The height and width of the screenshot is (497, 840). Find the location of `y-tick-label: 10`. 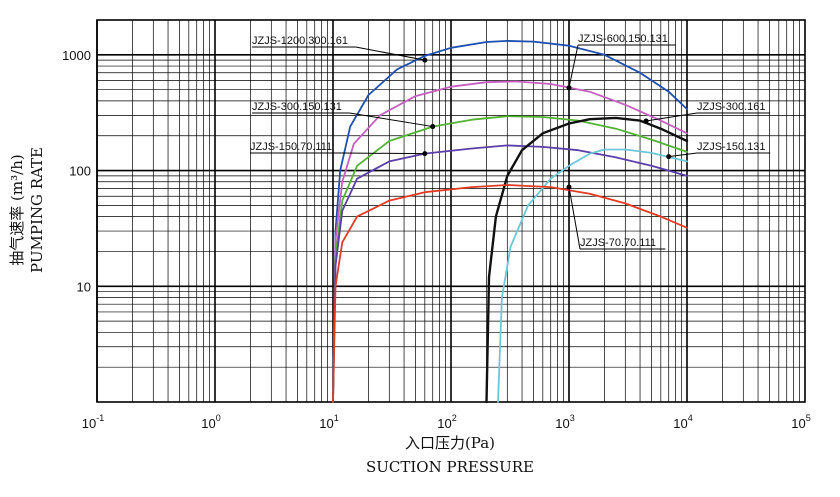

y-tick-label: 10 is located at coordinates (84, 286).